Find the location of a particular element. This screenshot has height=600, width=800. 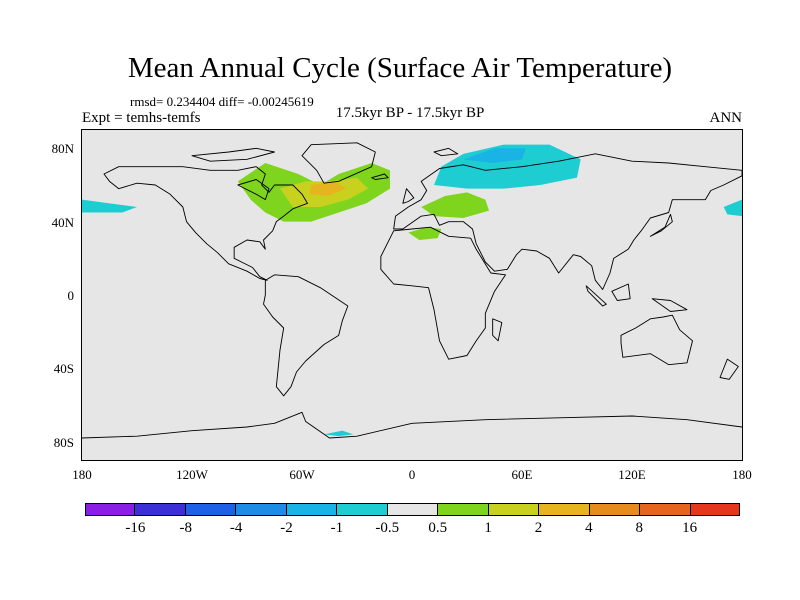

coast-madagascar is located at coordinates (497, 330).